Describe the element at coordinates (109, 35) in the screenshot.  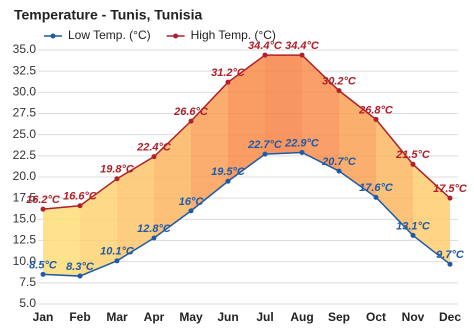
I see `legend-label: Low Temp. (°C)` at that location.